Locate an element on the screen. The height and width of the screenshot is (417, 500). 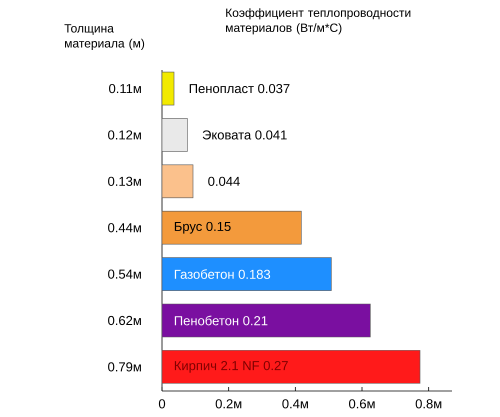
y-tick-label: 0.54м is located at coordinates (124, 274).